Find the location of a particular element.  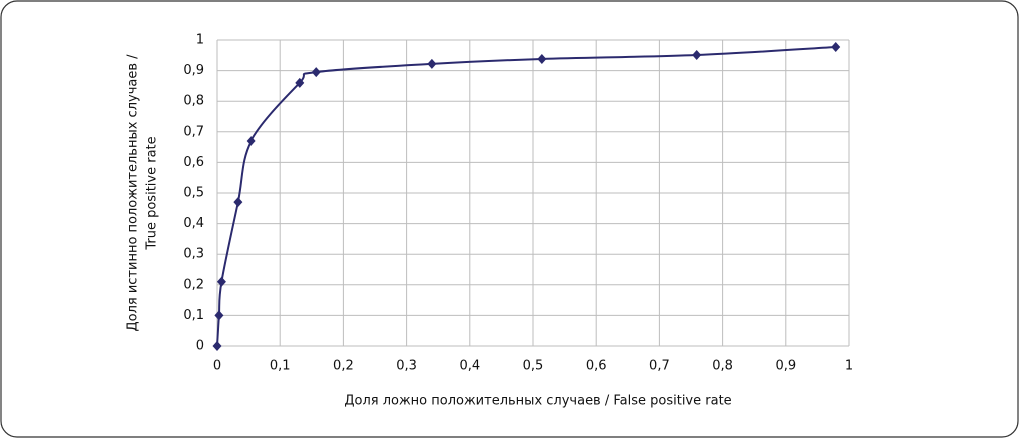

y-axis-label: True positive rate is located at coordinates (152, 193).